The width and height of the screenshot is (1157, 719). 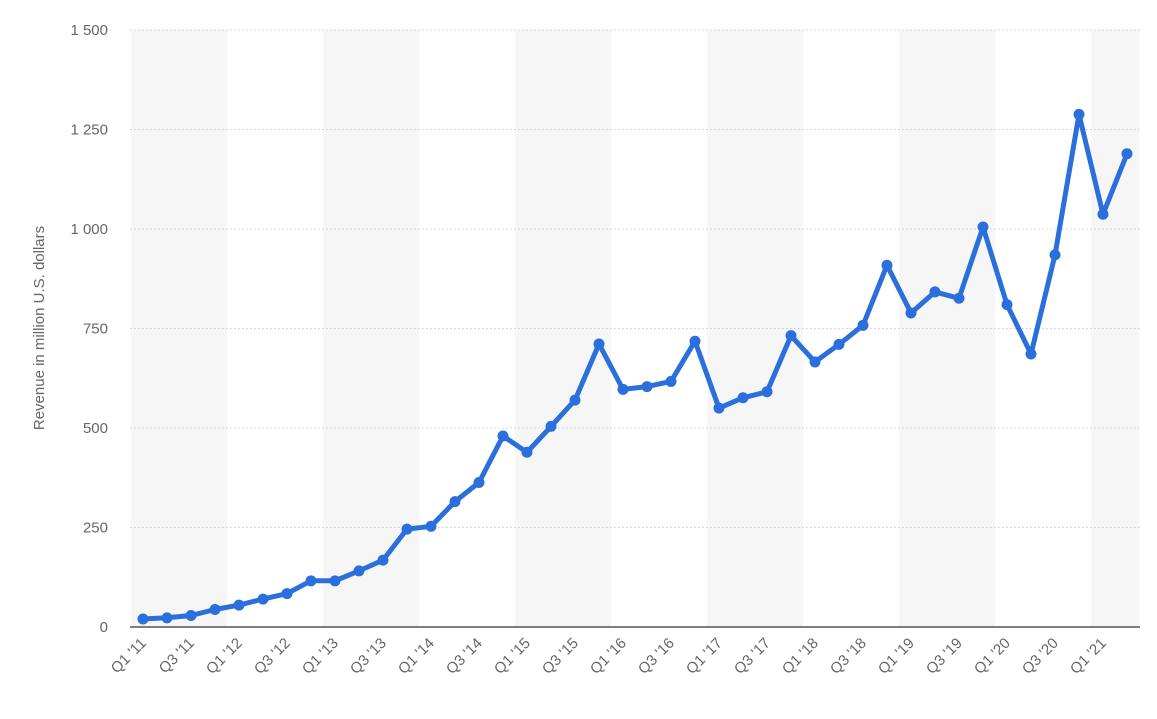 I want to click on x-tick-label: Q3 '18, so click(x=848, y=656).